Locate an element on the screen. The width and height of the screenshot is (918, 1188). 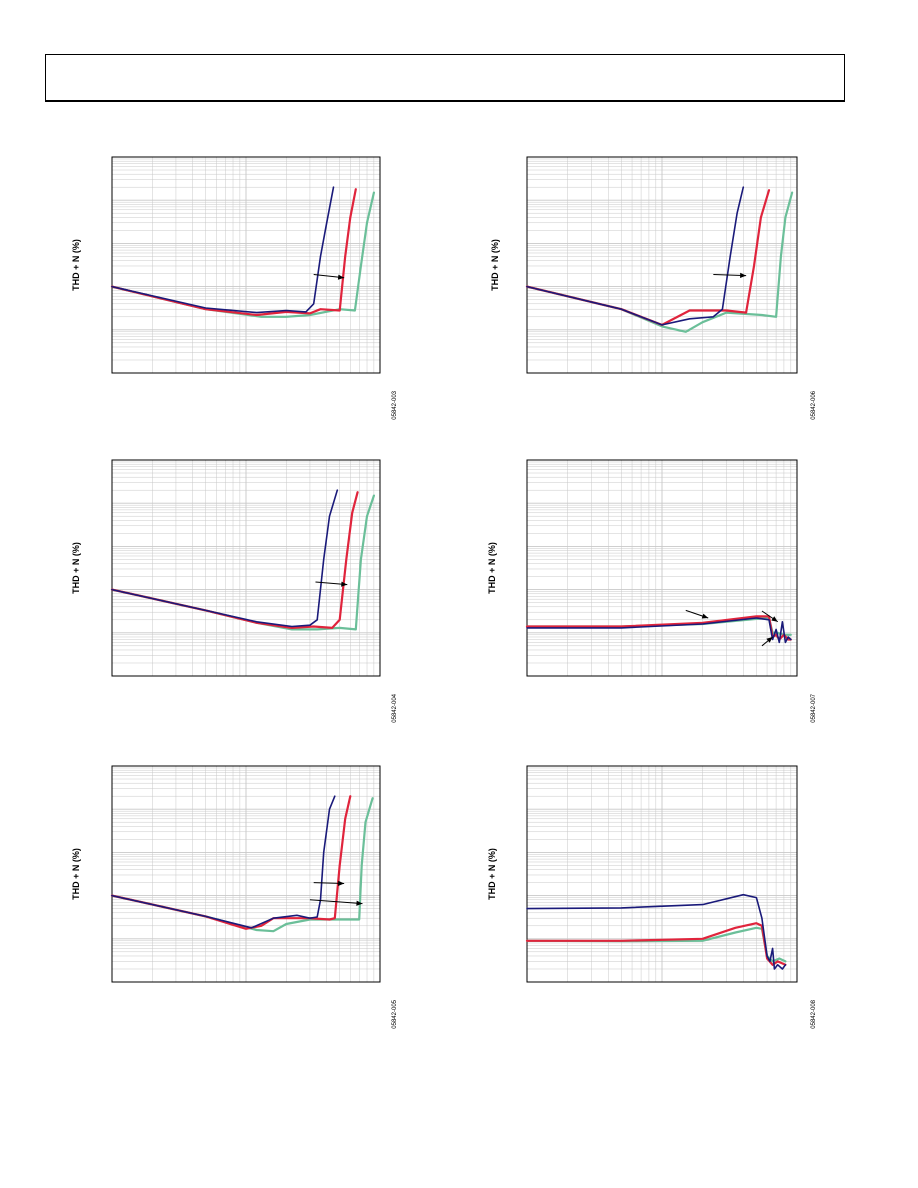
chart-5: THD + N (%) 05842-005 is located at coordinates (234, 897).